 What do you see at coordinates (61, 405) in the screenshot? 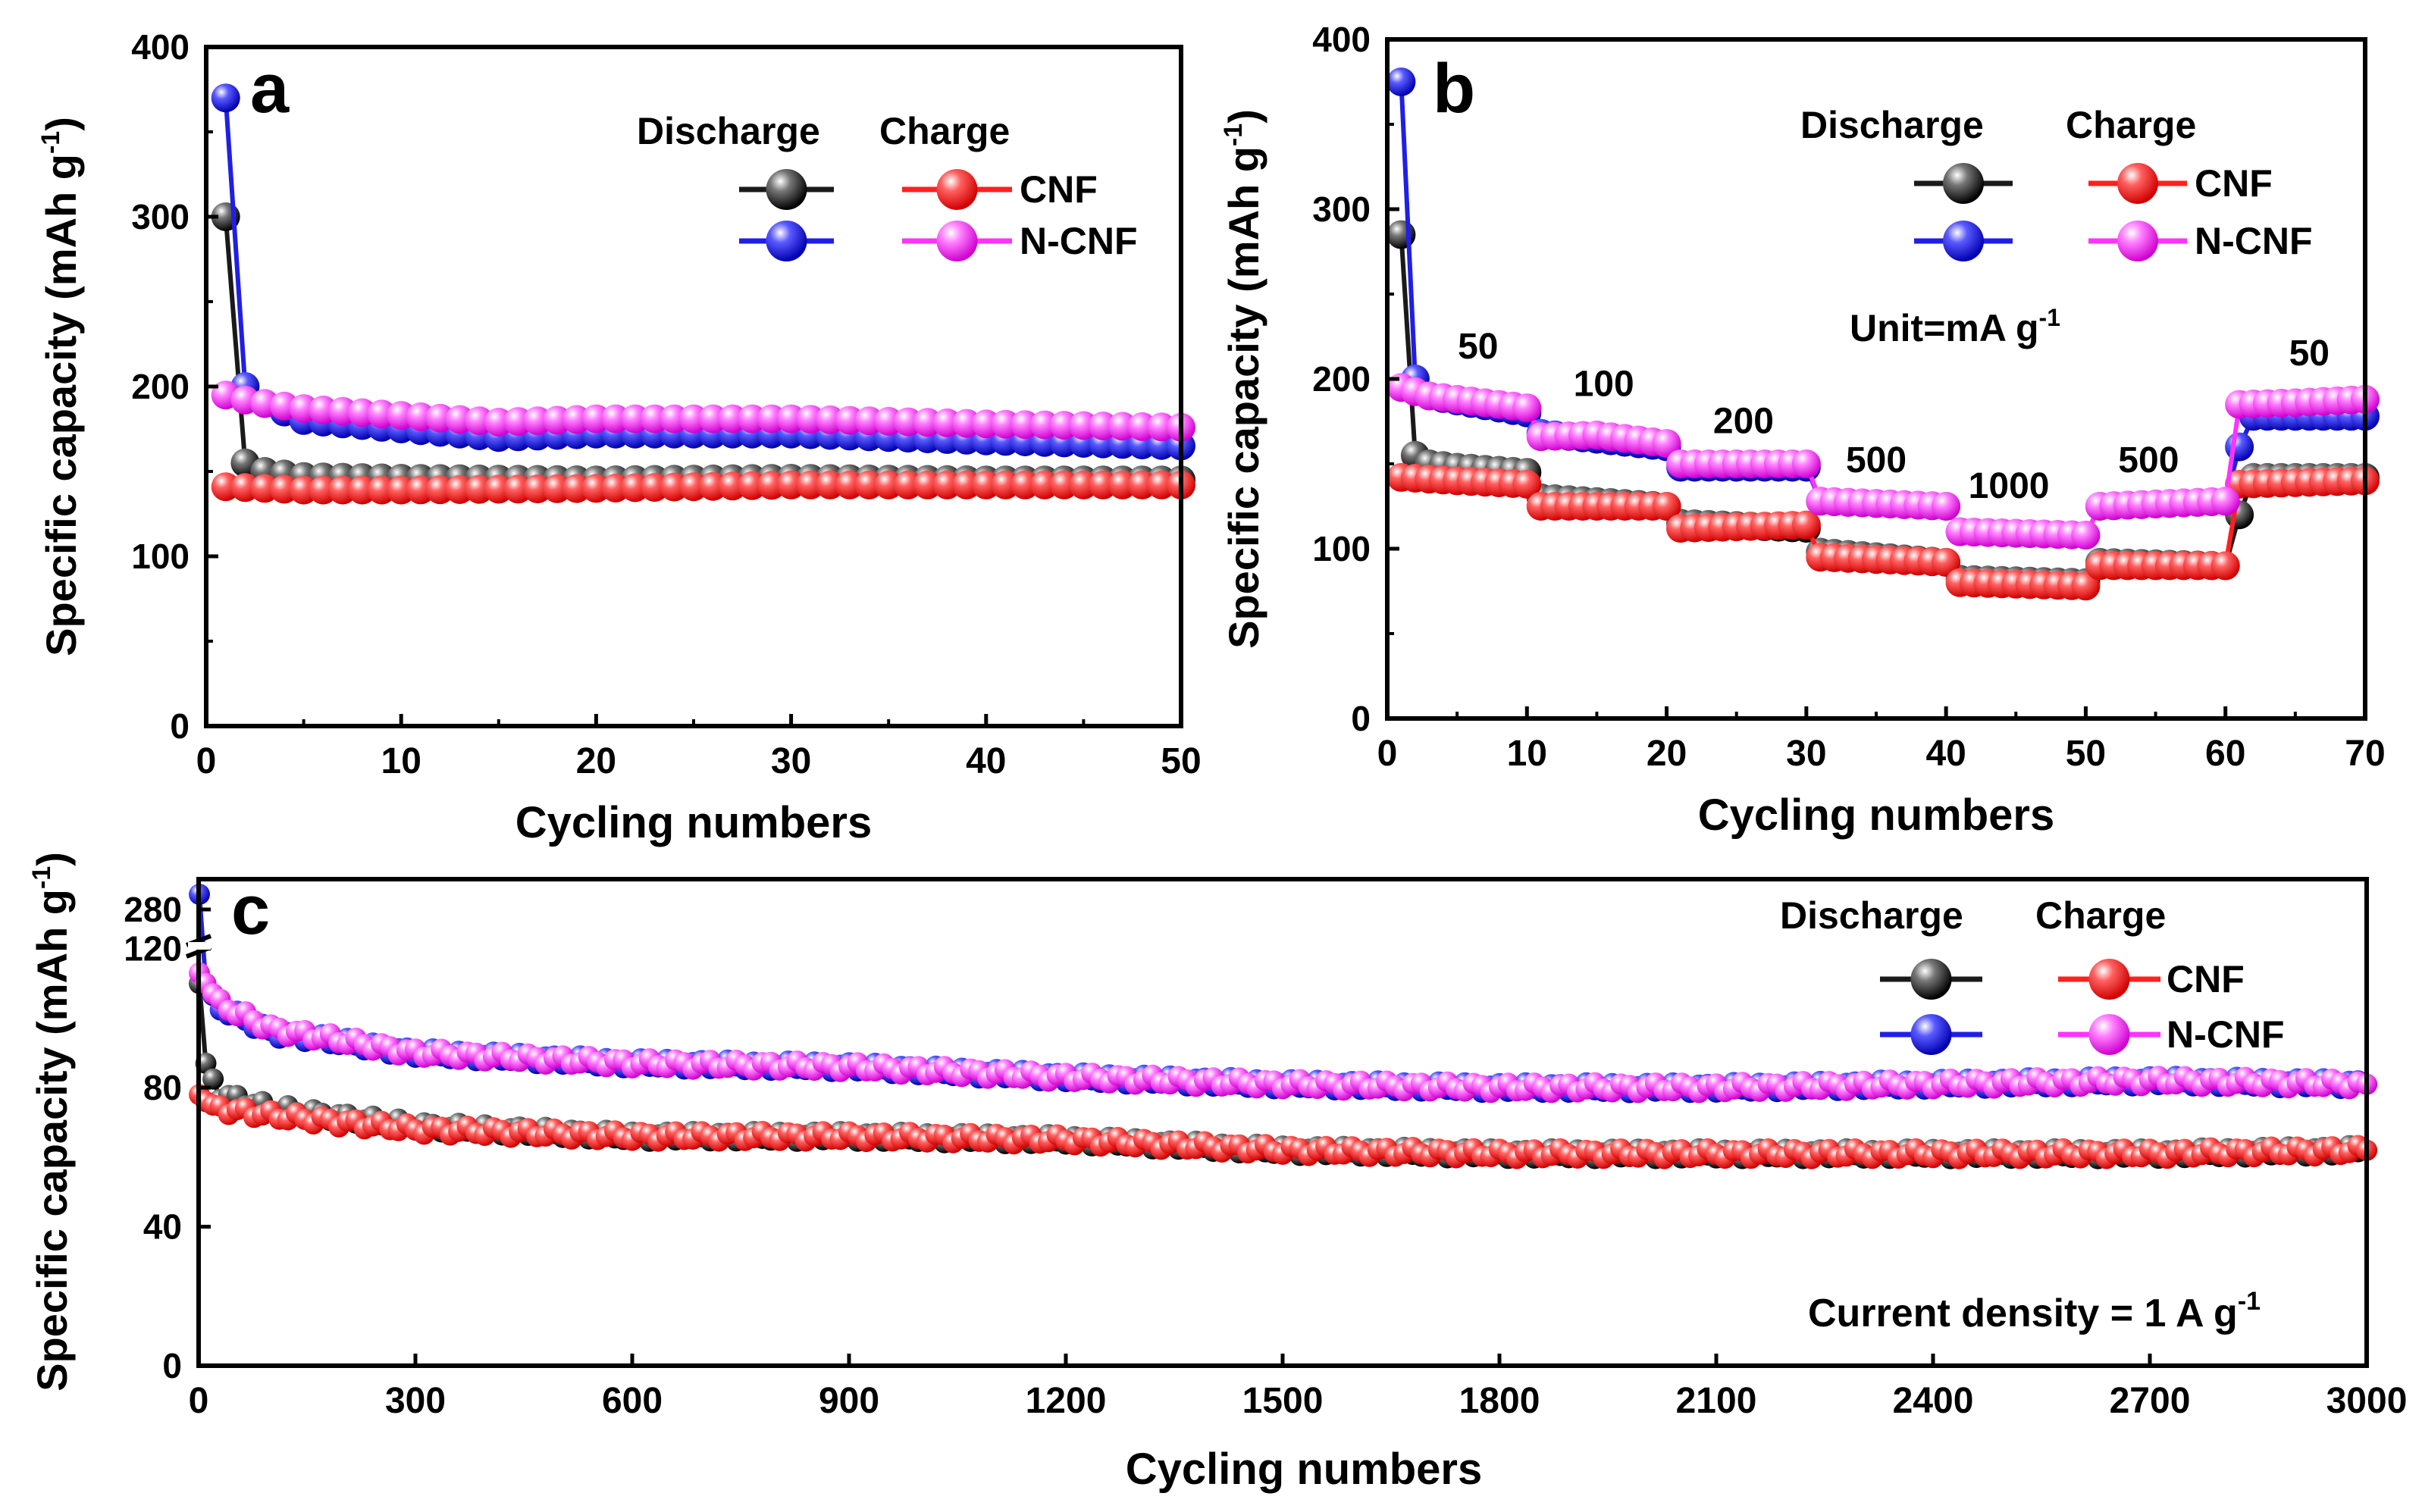
I see `panel-a-ylabel-text: Specific capacity (mAh g` at bounding box center [61, 405].